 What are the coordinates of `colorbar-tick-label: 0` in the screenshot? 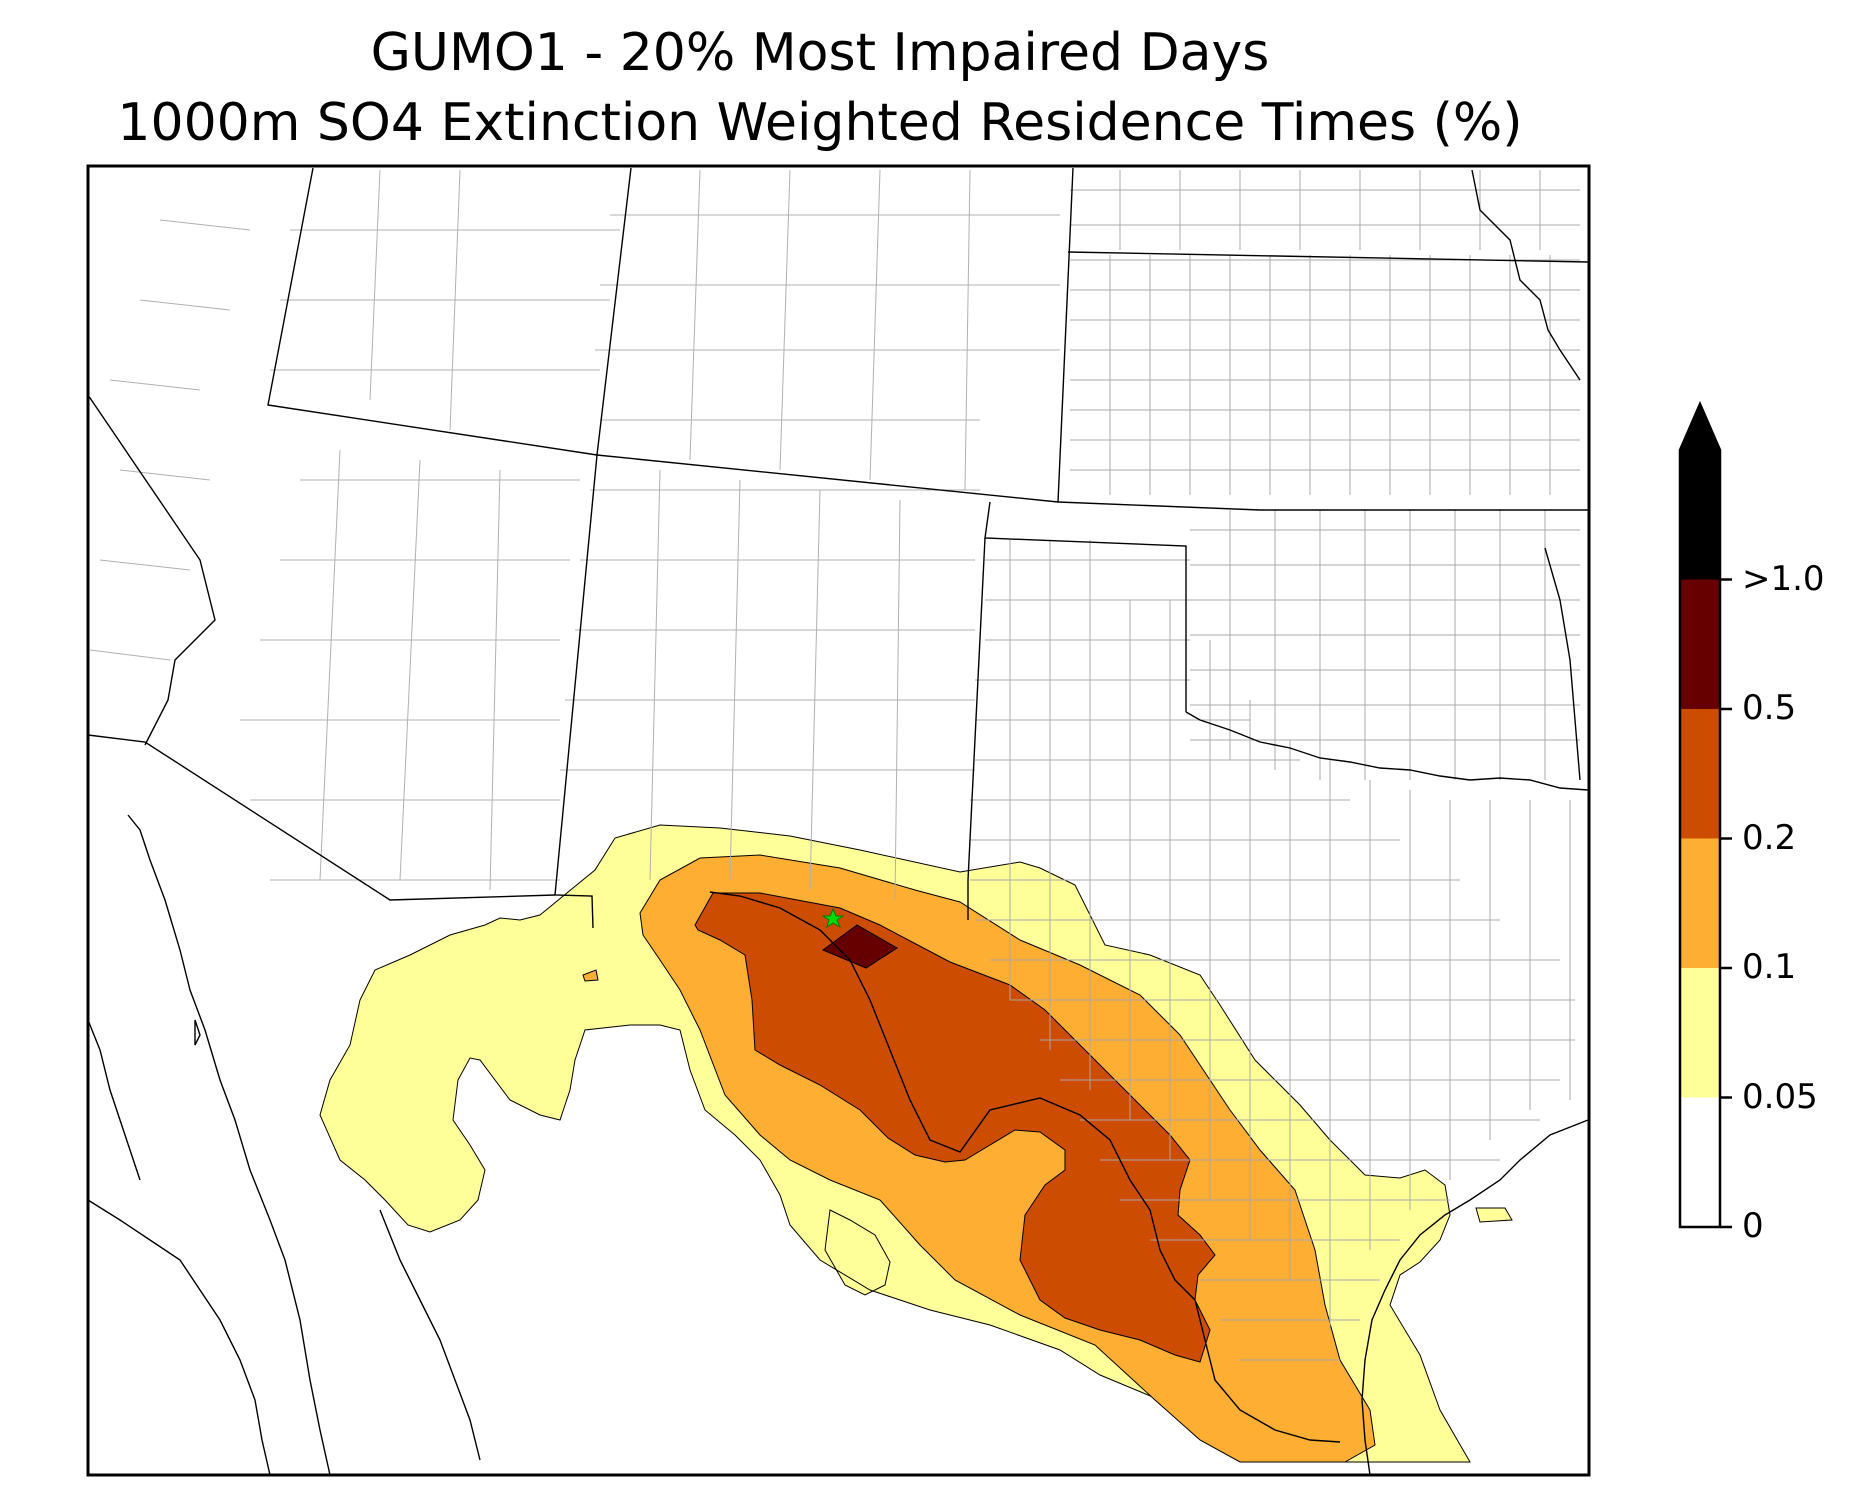 It's located at (1753, 1226).